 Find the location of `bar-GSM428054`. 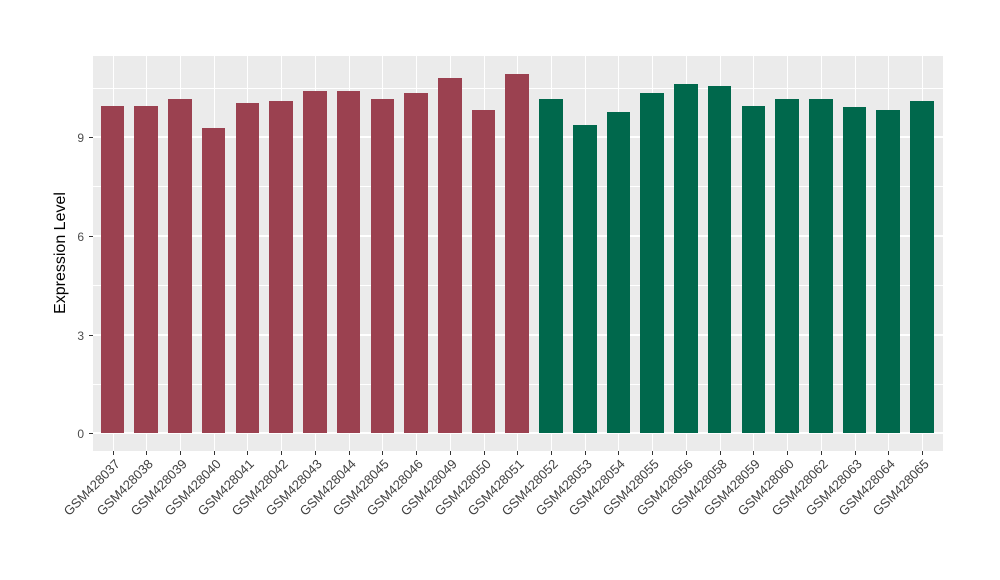

bar-GSM428054 is located at coordinates (618, 272).